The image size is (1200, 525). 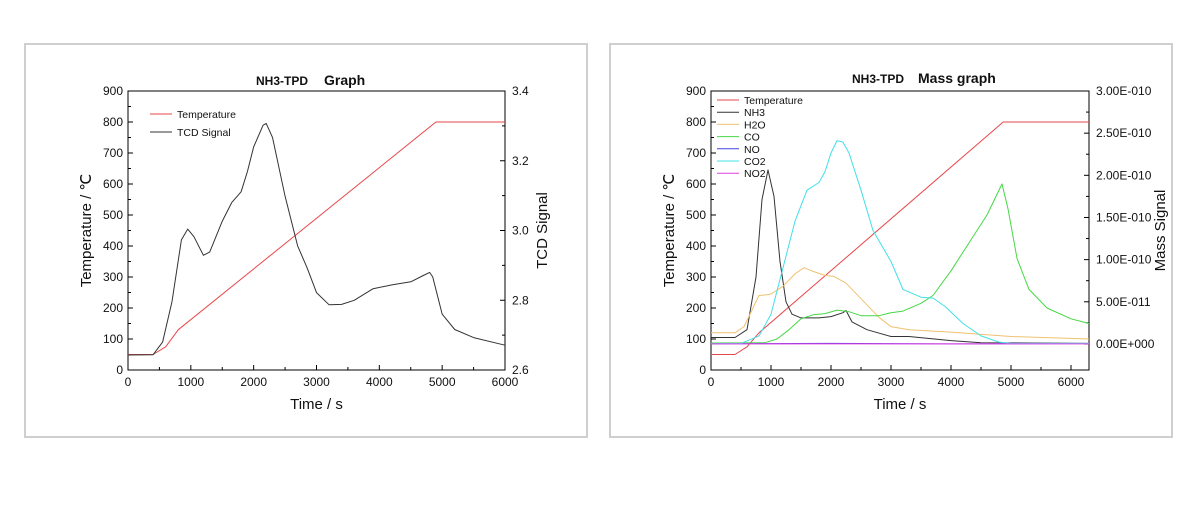 What do you see at coordinates (1124, 260) in the screenshot?
I see `y2-tick-label: 1.00E-010` at bounding box center [1124, 260].